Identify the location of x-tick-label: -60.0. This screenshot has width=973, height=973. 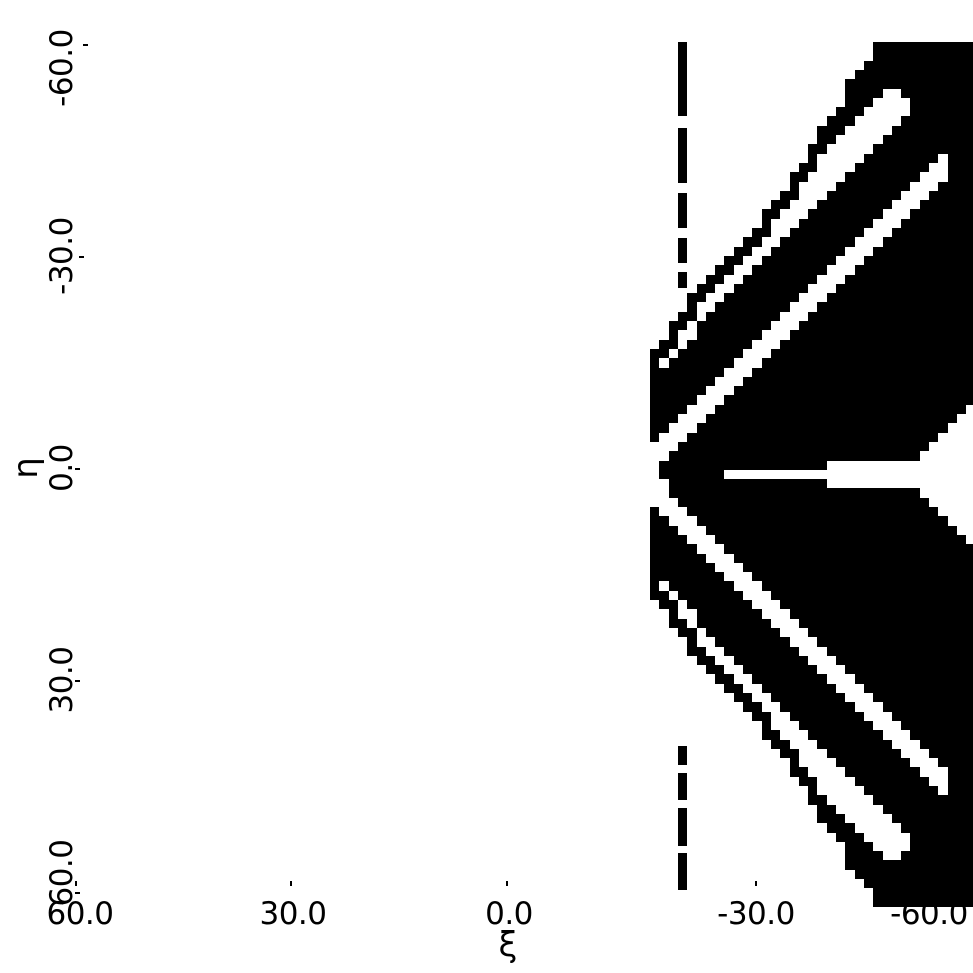
(929, 914).